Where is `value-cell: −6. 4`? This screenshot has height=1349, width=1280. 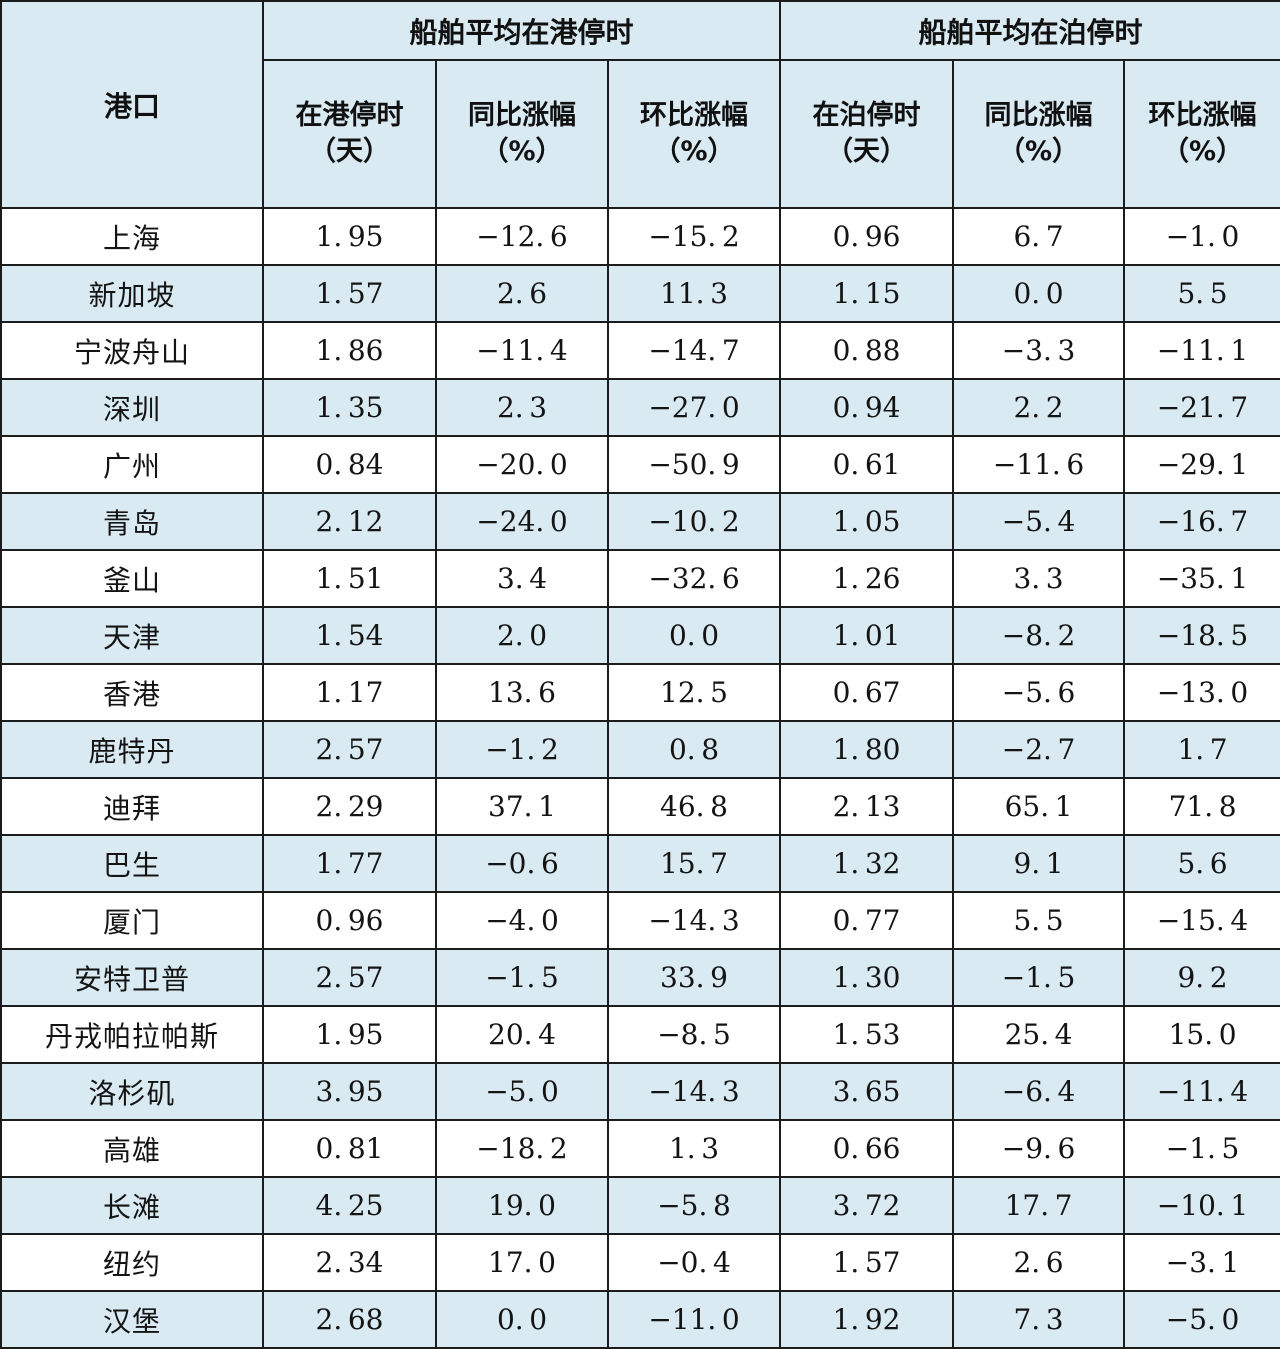
value-cell: −6. 4 is located at coordinates (1039, 1091).